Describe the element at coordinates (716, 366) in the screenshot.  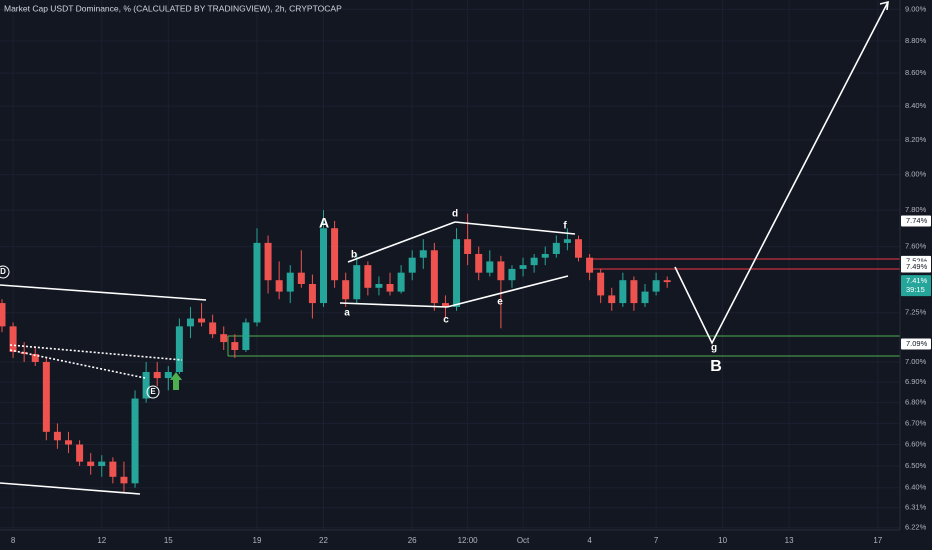
I see `wave-label: B` at that location.